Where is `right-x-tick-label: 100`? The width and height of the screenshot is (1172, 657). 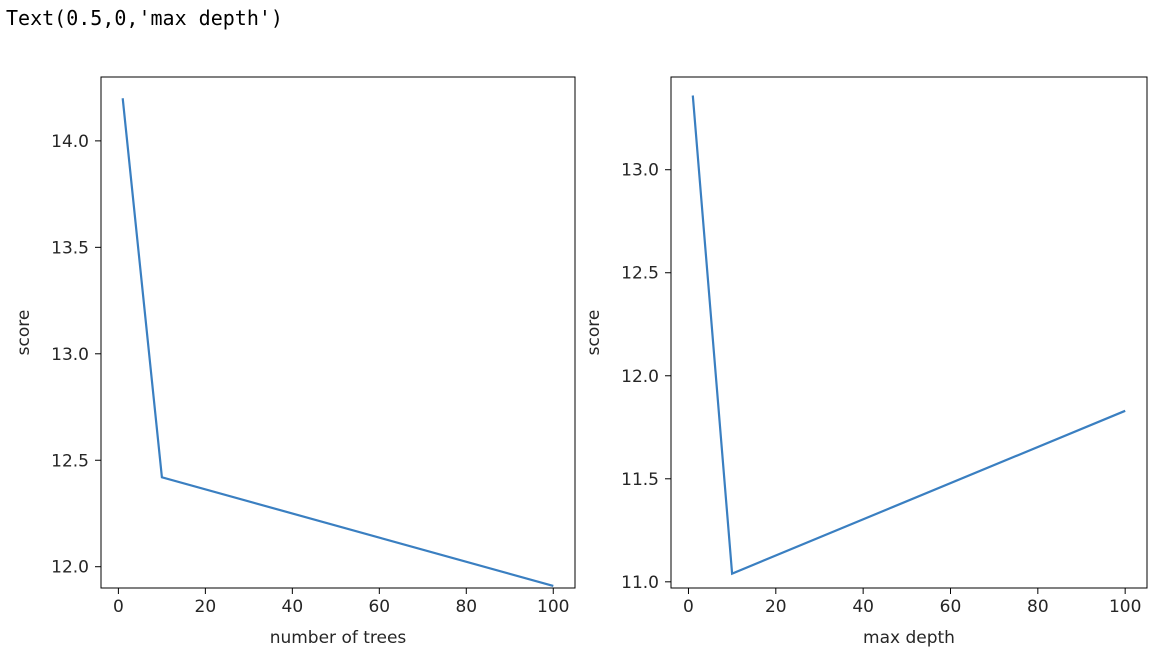
right-x-tick-label: 100 is located at coordinates (1125, 607).